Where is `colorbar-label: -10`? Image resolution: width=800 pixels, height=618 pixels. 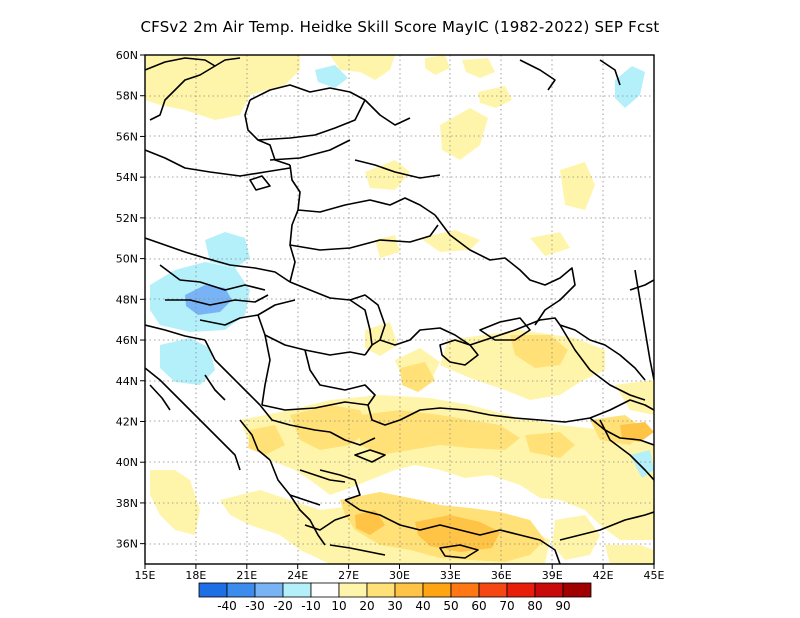 colorbar-label: -10 is located at coordinates (311, 606).